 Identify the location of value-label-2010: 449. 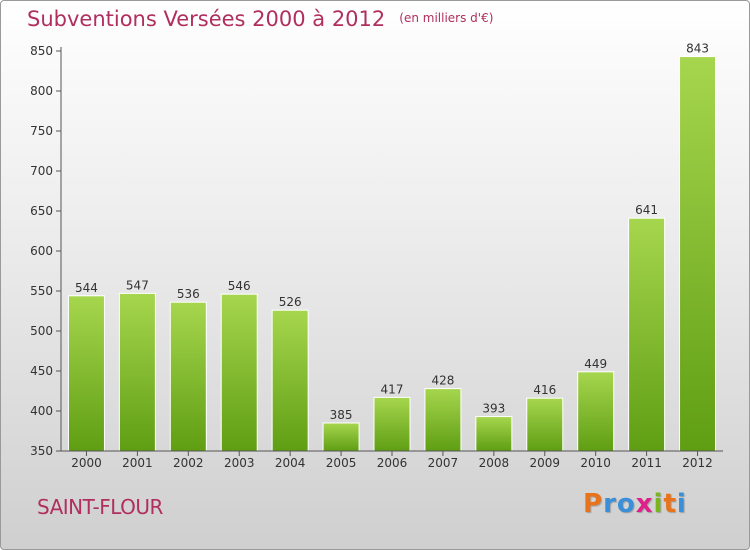
(595, 364).